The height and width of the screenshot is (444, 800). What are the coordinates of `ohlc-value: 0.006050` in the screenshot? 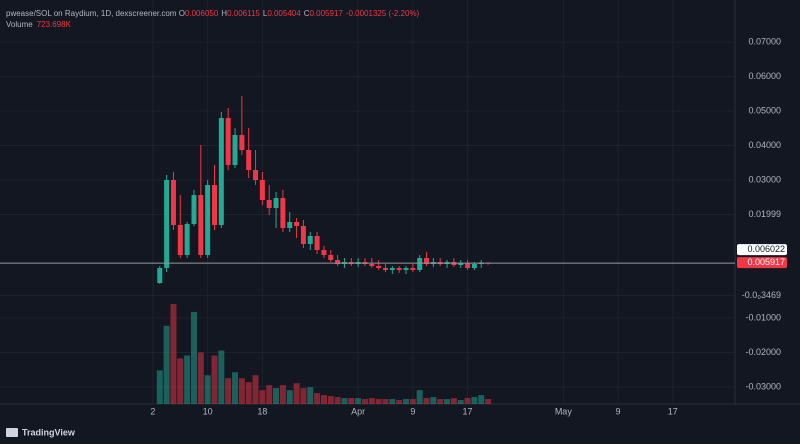 It's located at (201, 13).